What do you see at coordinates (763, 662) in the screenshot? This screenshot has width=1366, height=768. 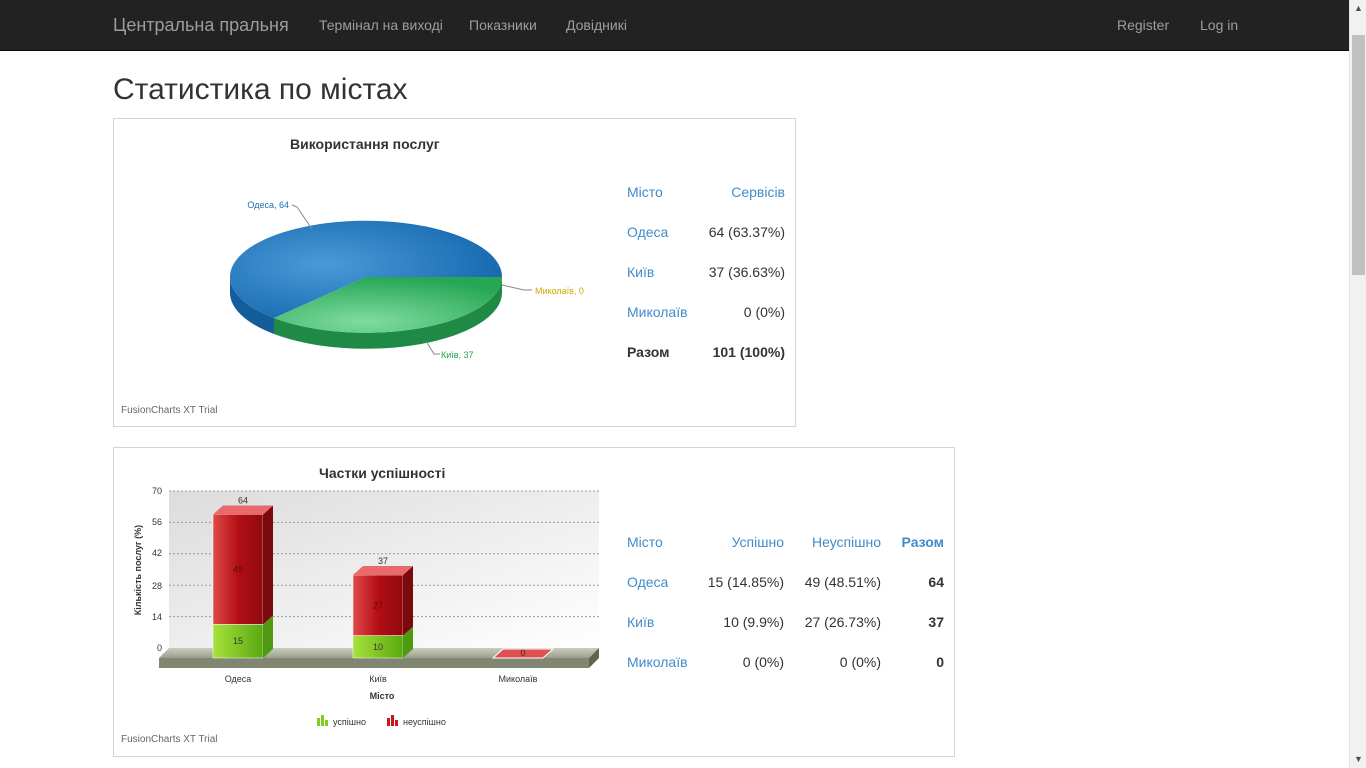 I see `success-value: 0 (0%)` at bounding box center [763, 662].